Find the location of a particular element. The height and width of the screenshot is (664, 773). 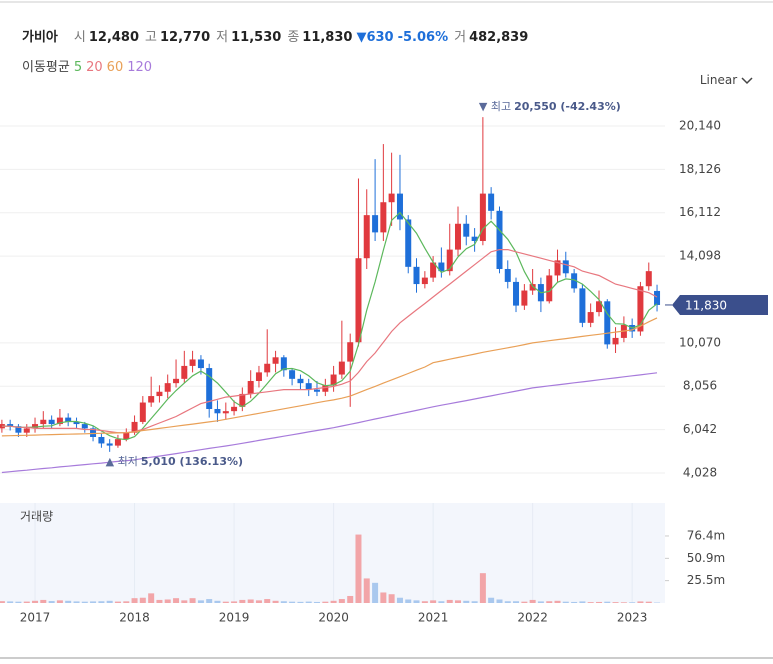

scale-selector: Linear is located at coordinates (726, 80).